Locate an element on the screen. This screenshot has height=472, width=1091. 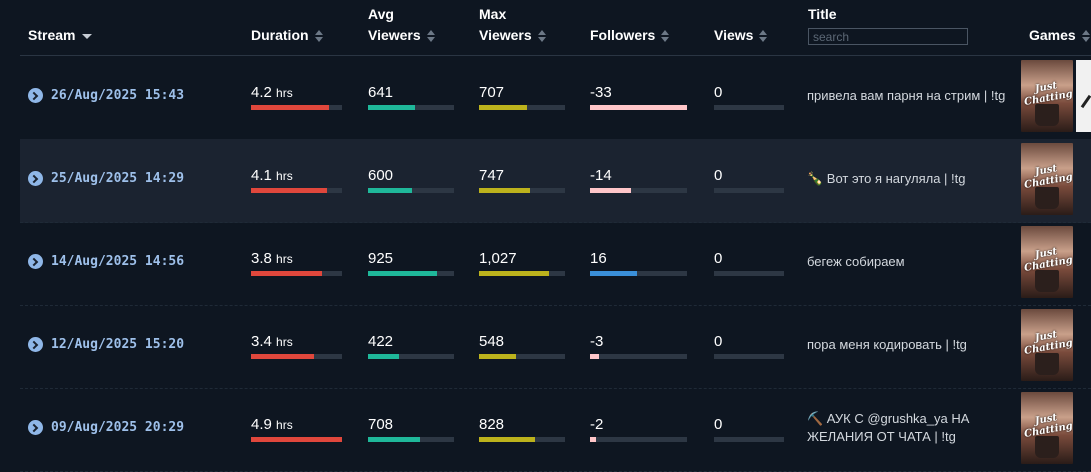
game-thumbnail-counter-strike is located at coordinates (1083, 96).